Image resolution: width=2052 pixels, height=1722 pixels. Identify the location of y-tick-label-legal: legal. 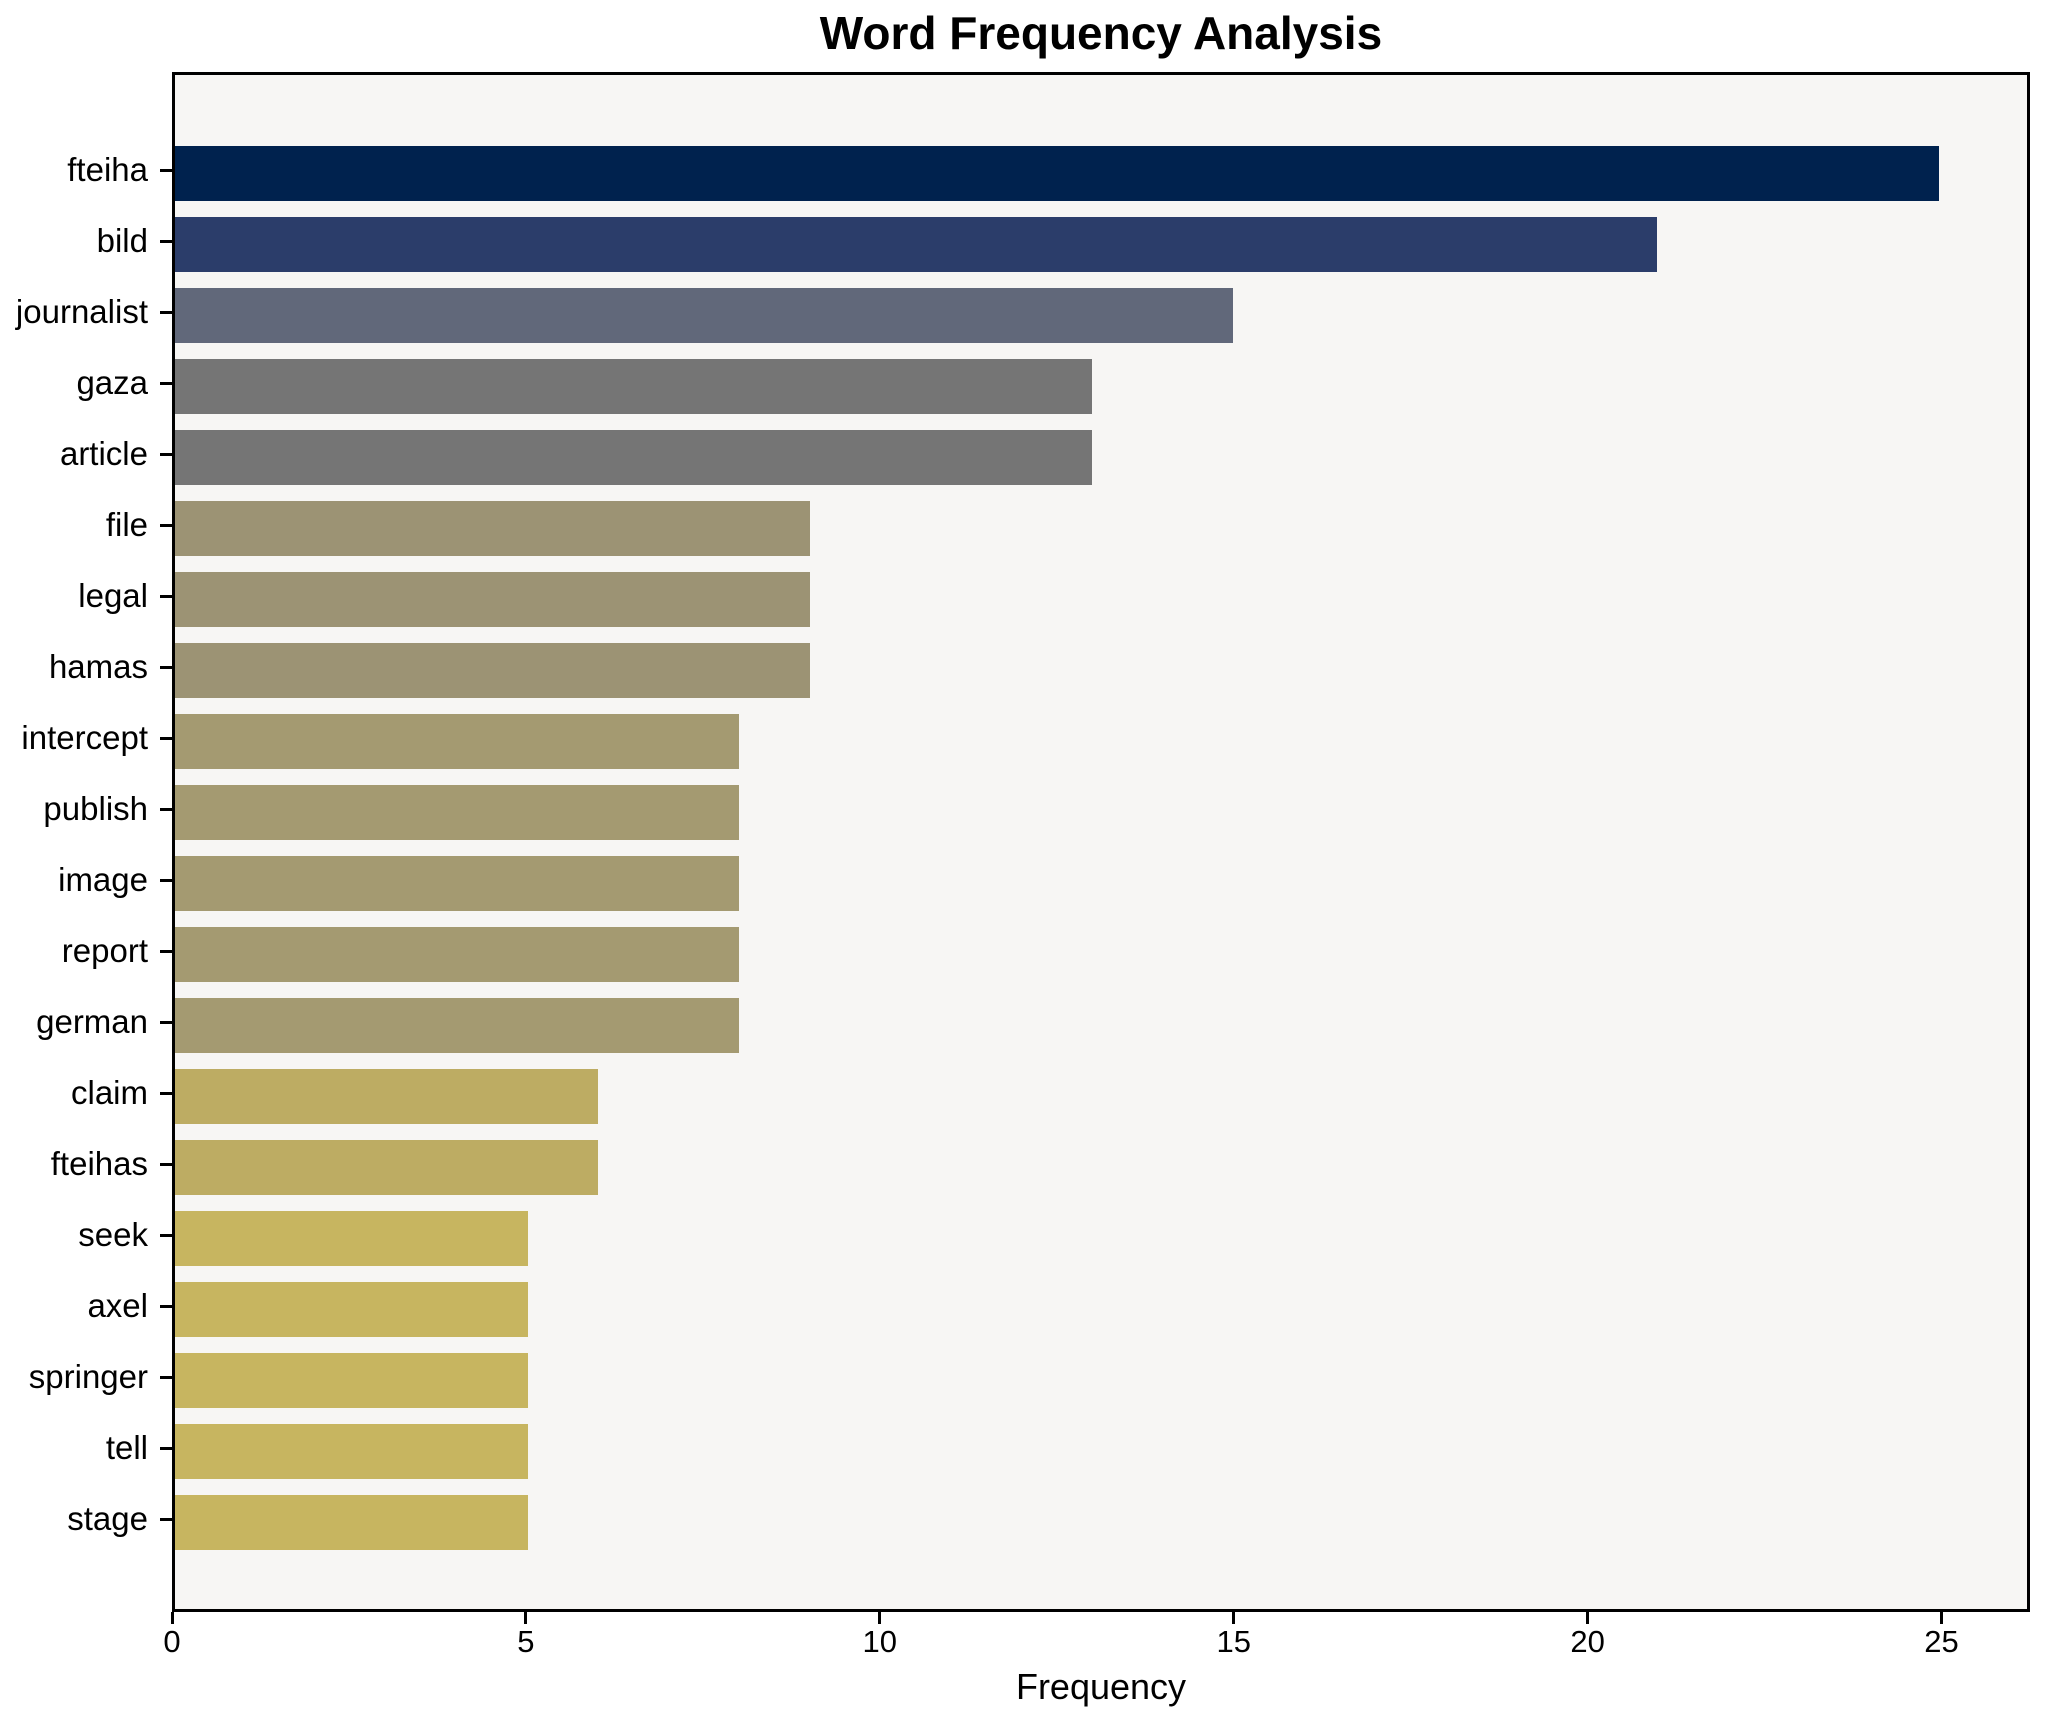
(113, 595).